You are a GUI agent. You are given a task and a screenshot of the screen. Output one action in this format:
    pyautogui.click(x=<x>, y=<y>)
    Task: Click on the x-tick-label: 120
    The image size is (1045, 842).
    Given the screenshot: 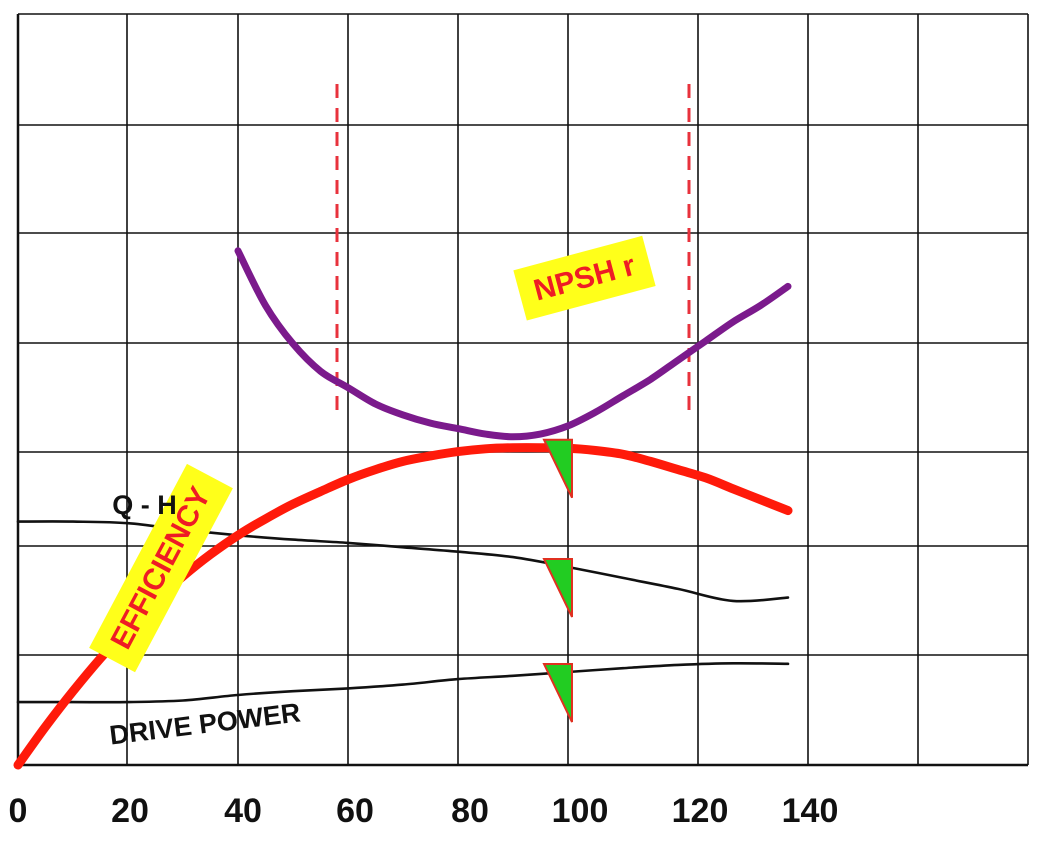 What is the action you would take?
    pyautogui.click(x=700, y=811)
    